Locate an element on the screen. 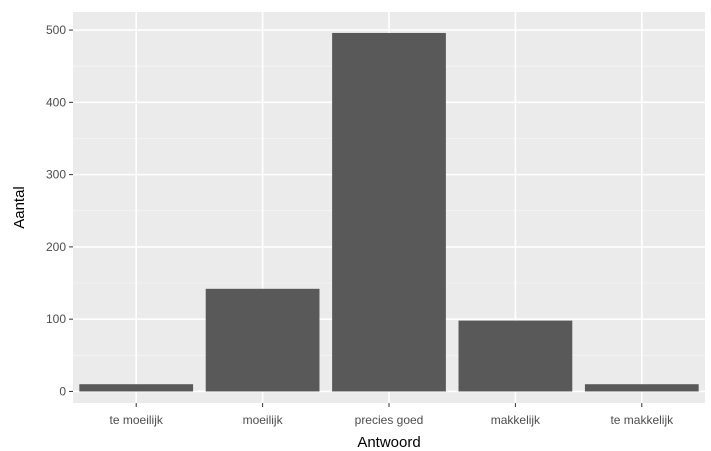 Image resolution: width=711 pixels, height=451 pixels. y-tick-label: 200 is located at coordinates (56, 247).